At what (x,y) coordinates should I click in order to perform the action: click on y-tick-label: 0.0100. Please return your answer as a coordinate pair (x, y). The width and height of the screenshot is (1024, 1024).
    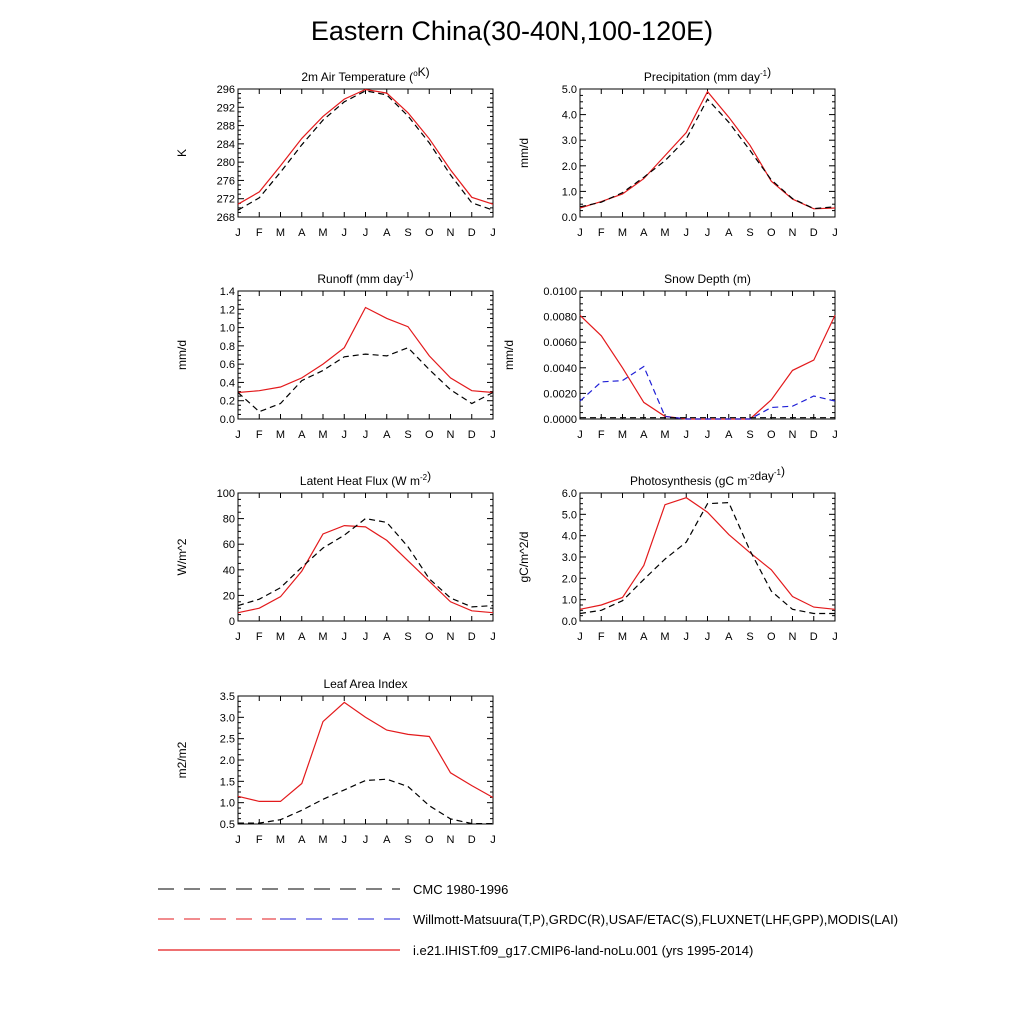
    Looking at the image, I should click on (560, 292).